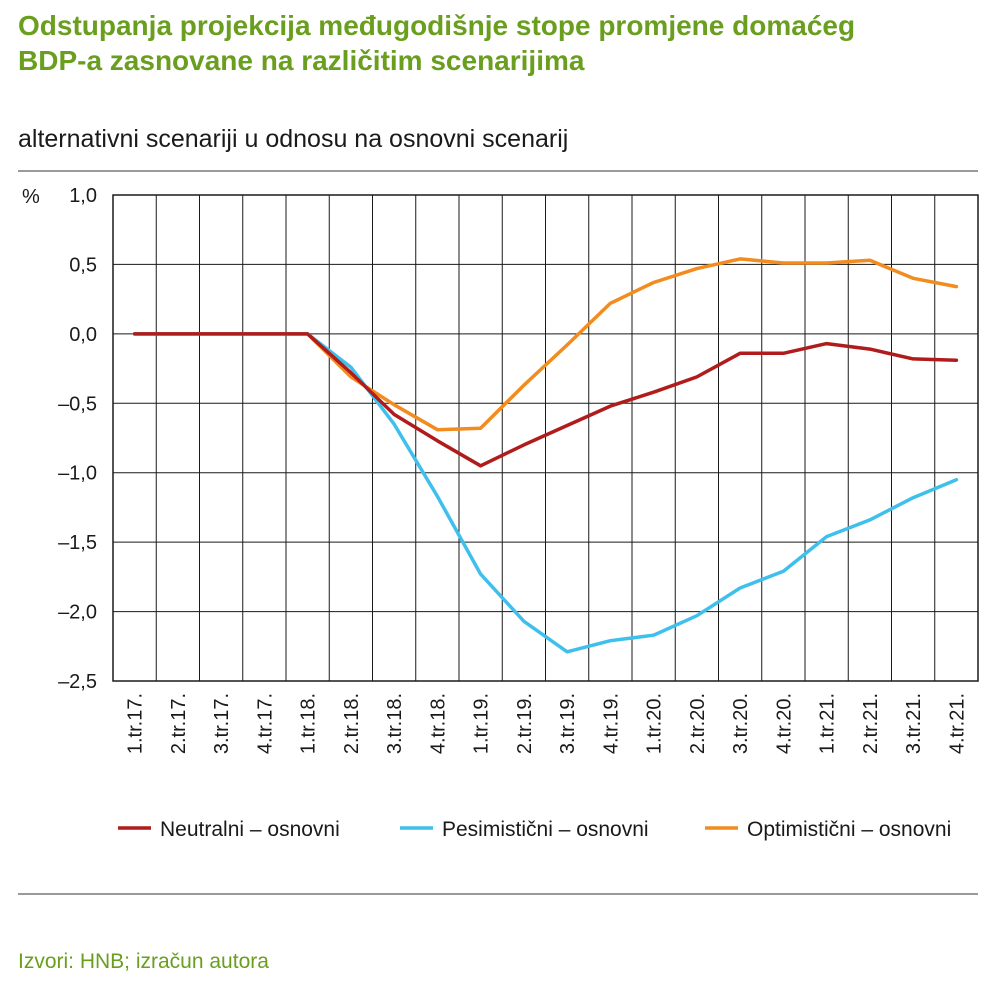 The height and width of the screenshot is (983, 1000). Describe the element at coordinates (352, 723) in the screenshot. I see `x-tick-label: 2.tr.18.` at that location.